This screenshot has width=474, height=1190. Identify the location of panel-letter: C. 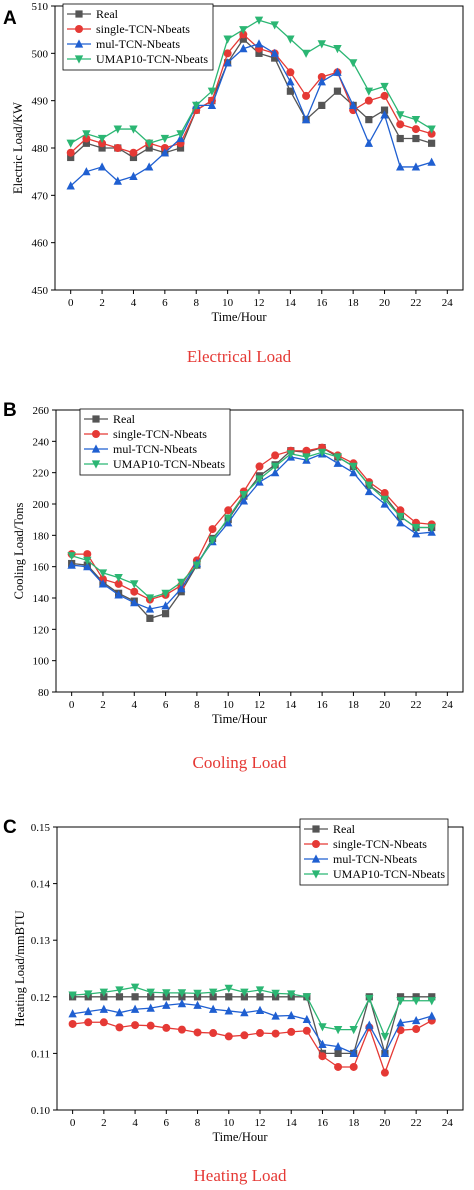
(10, 827).